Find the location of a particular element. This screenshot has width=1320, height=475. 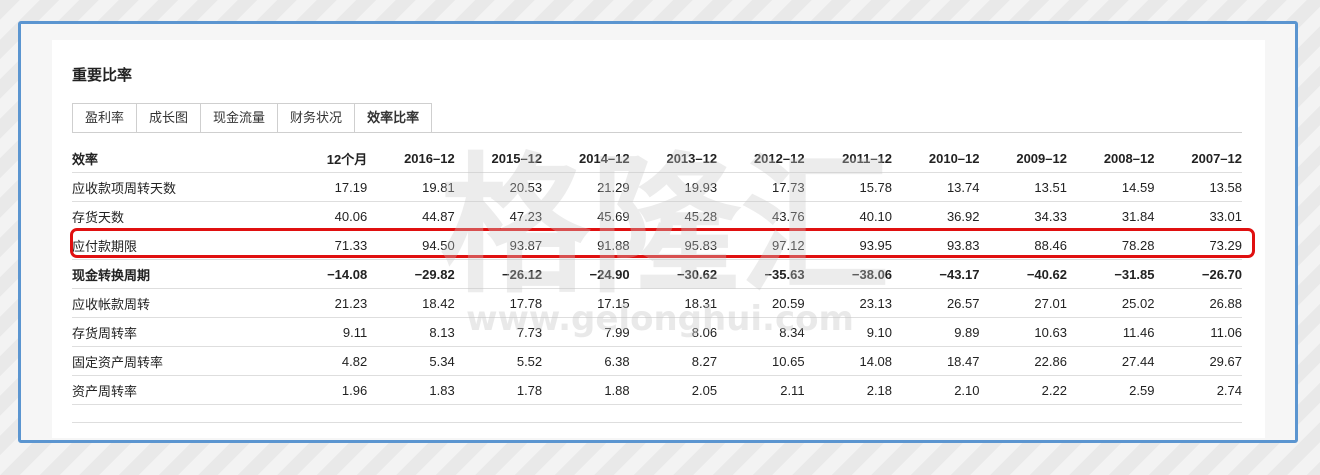

cell-value: 43.76 is located at coordinates (761, 216).